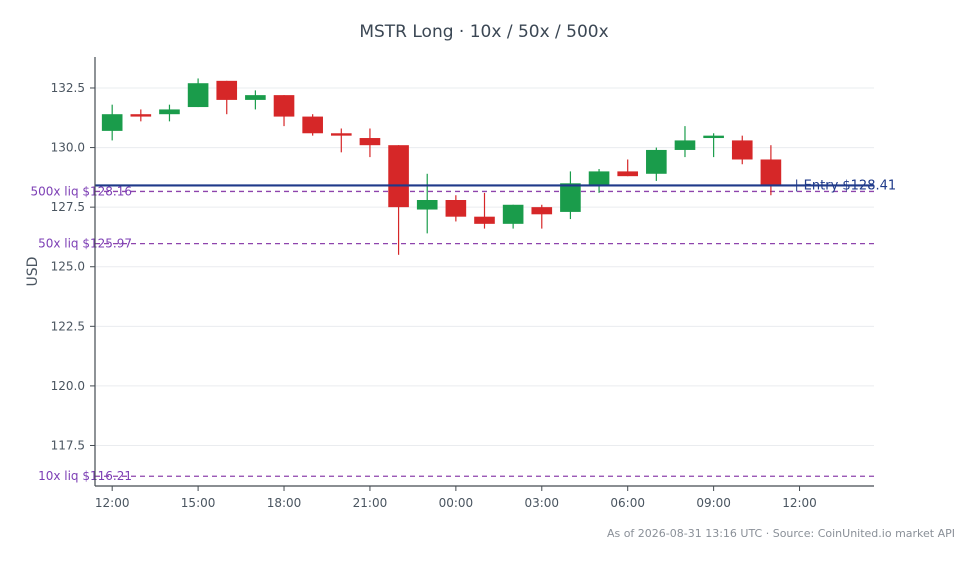 Image resolution: width=979 pixels, height=569 pixels. What do you see at coordinates (68, 386) in the screenshot?
I see `y-tick-label: 120.0` at bounding box center [68, 386].